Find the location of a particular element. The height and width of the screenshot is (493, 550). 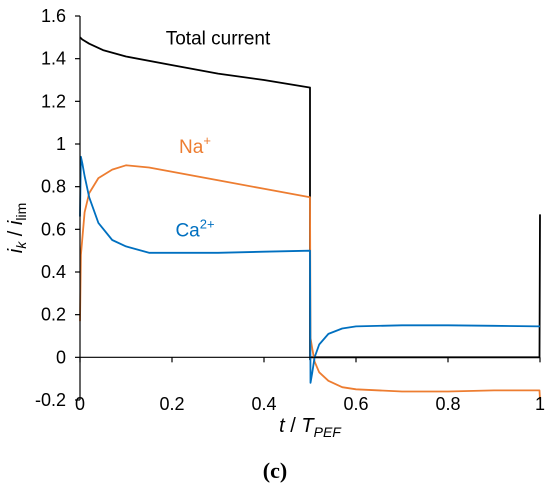

x-axis-title: t / TPEF is located at coordinates (310, 427).